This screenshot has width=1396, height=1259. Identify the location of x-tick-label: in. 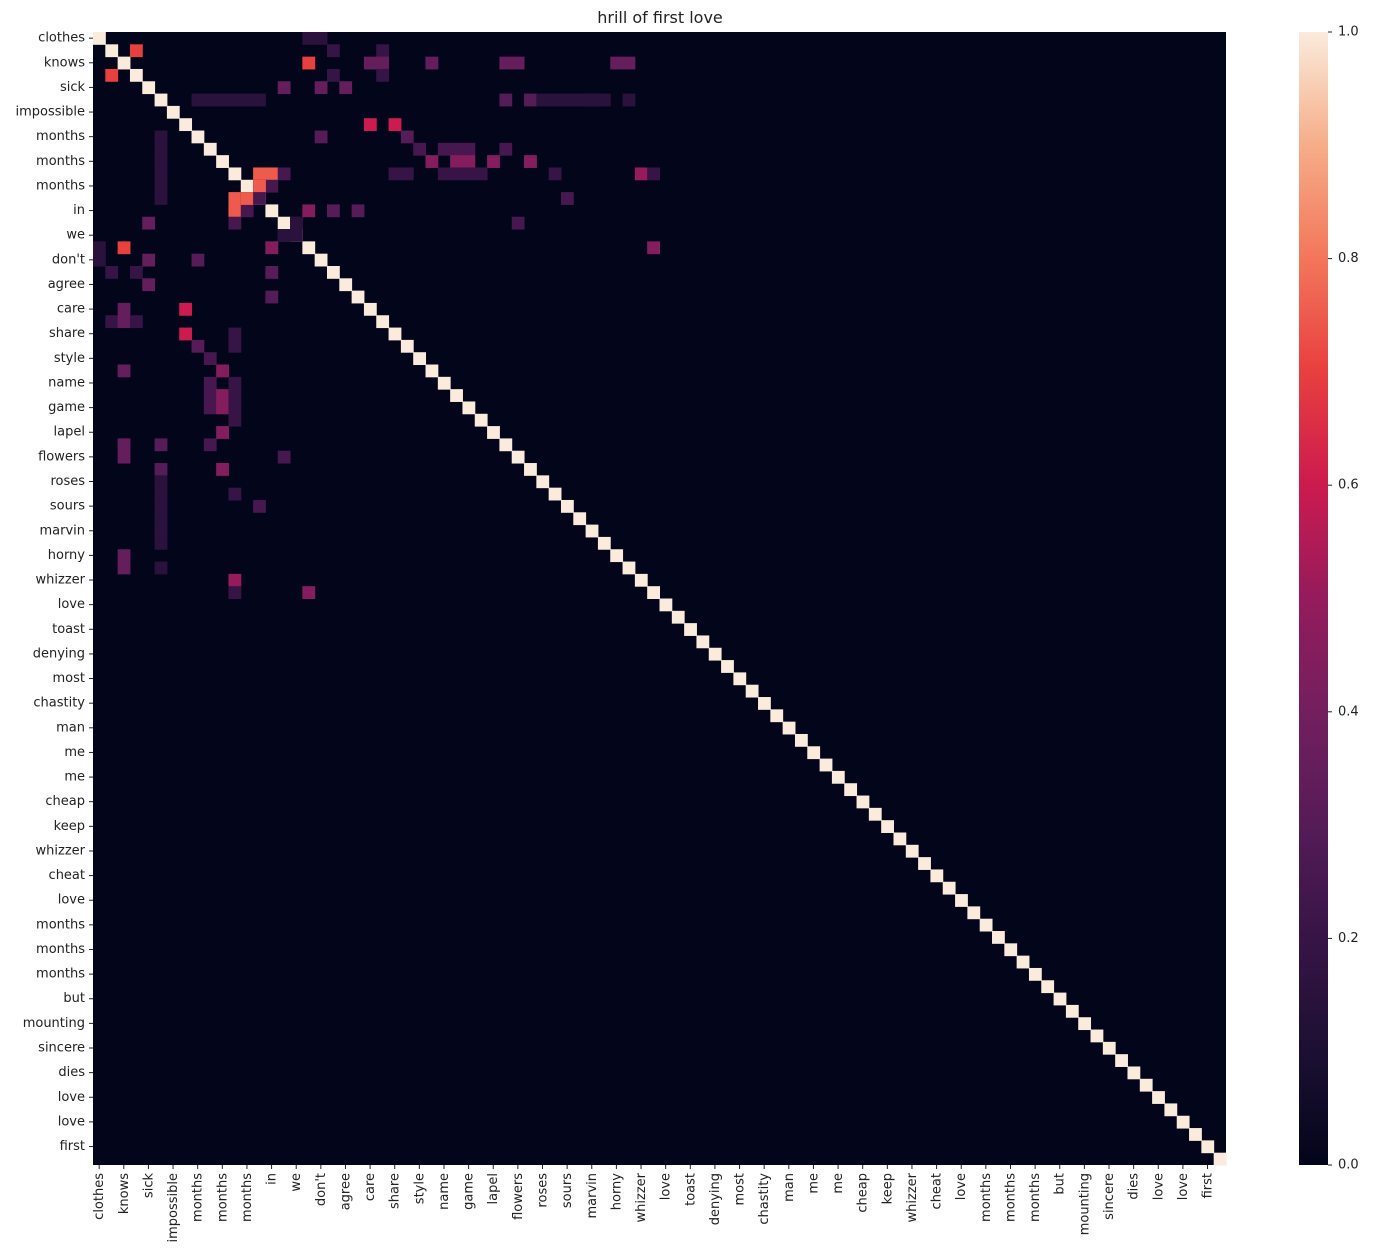
(272, 1179).